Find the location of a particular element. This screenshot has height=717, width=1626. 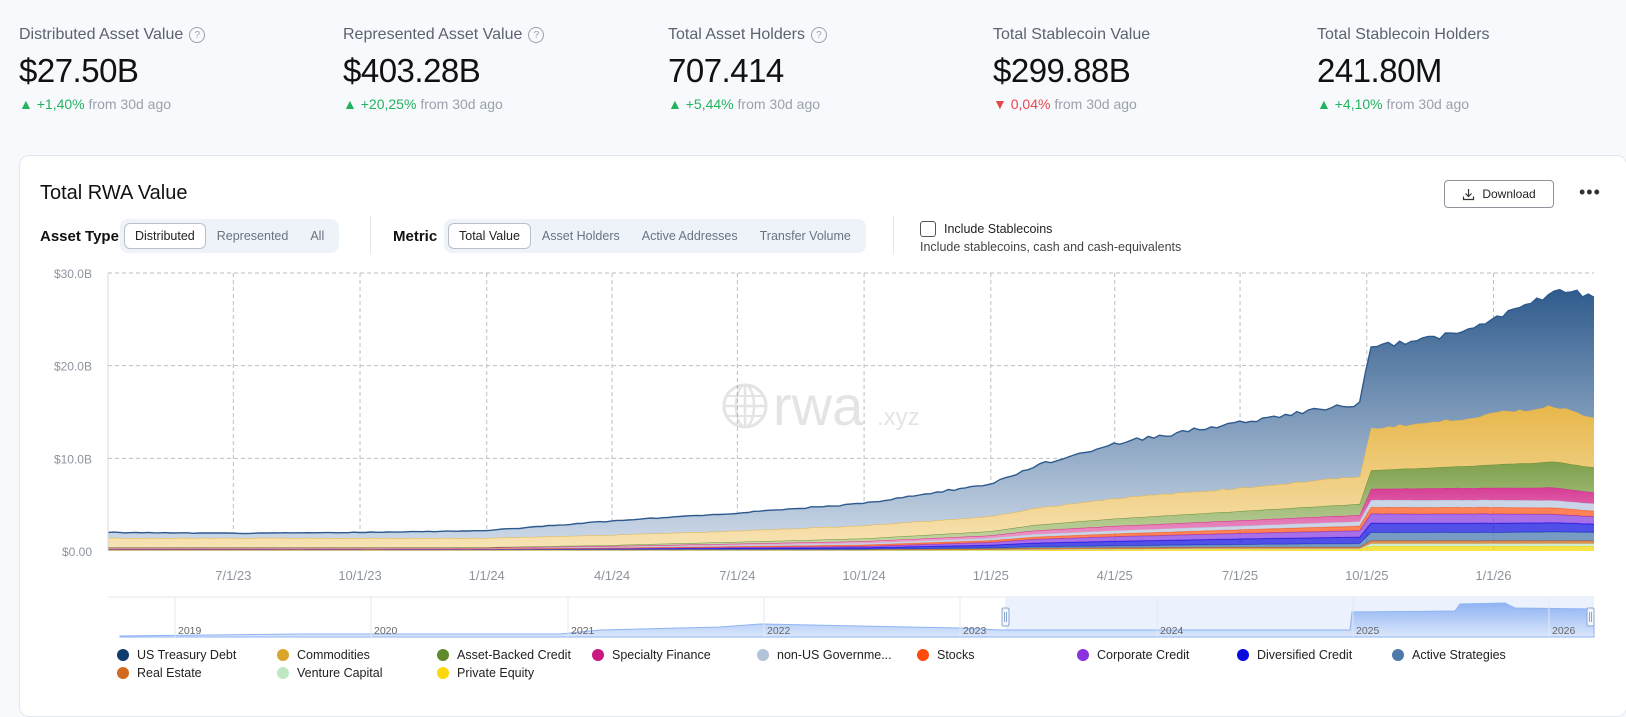

metric-option-asset-holders: Asset Holders is located at coordinates (580, 236).